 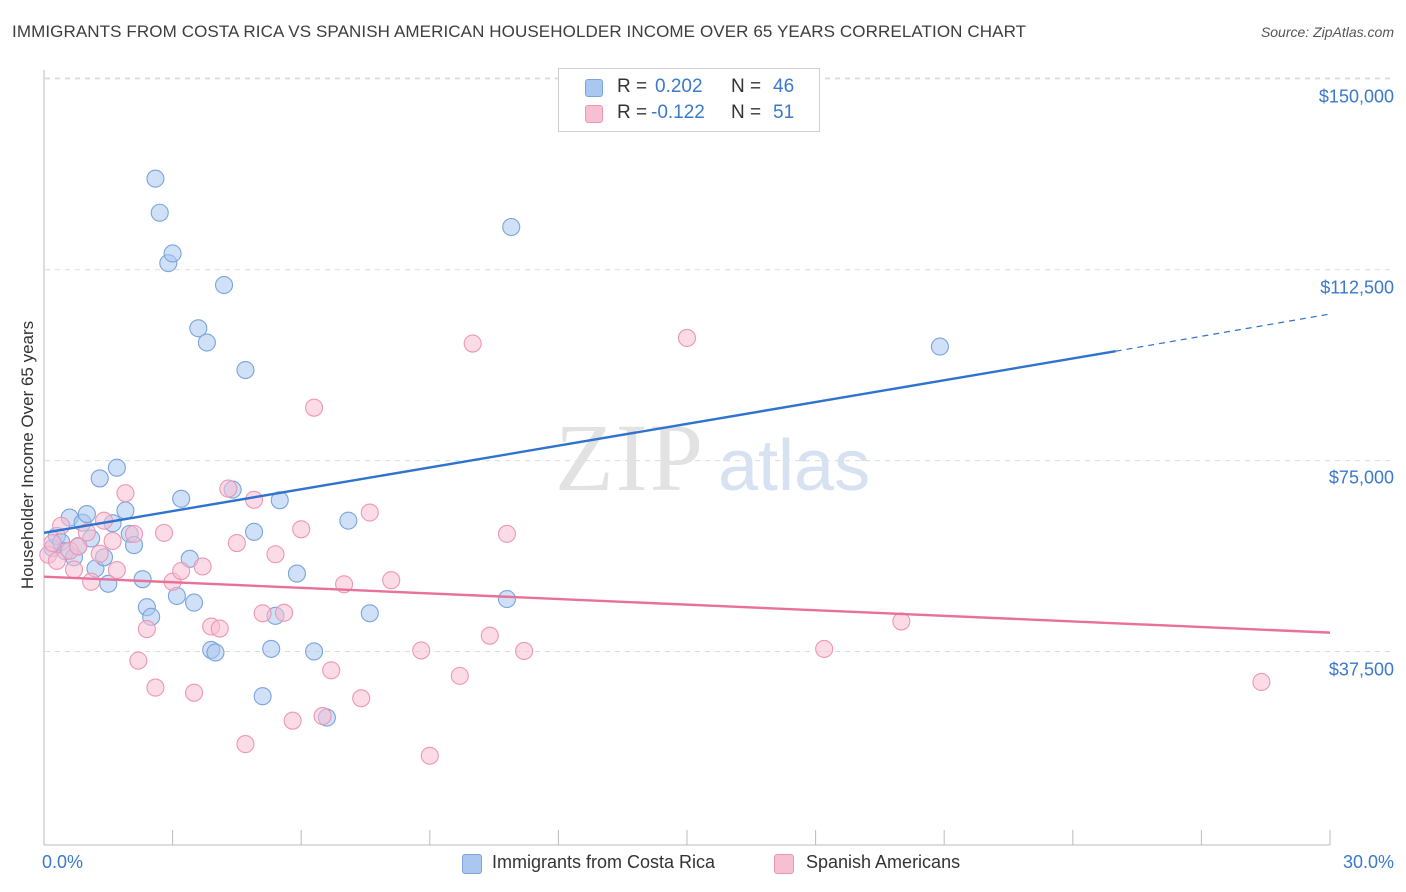 I want to click on legend-r-value: -0.122, so click(x=678, y=112).